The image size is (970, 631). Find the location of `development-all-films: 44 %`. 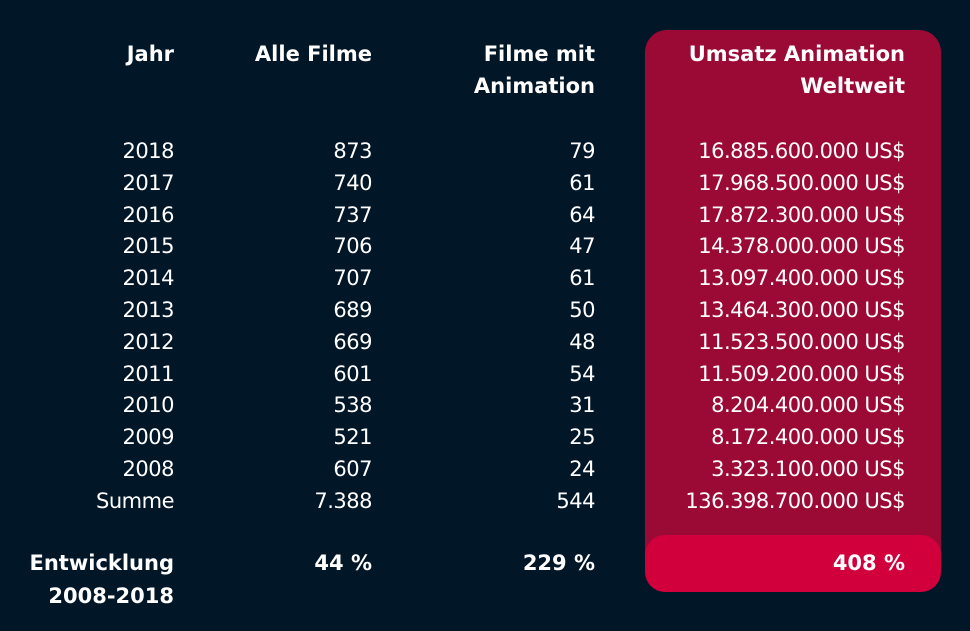

development-all-films: 44 % is located at coordinates (343, 563).